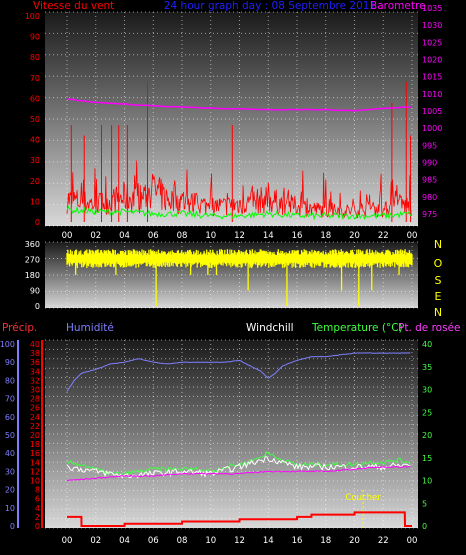 This screenshot has height=555, width=466. Describe the element at coordinates (32, 275) in the screenshot. I see `direction-y-tick: 180` at that location.